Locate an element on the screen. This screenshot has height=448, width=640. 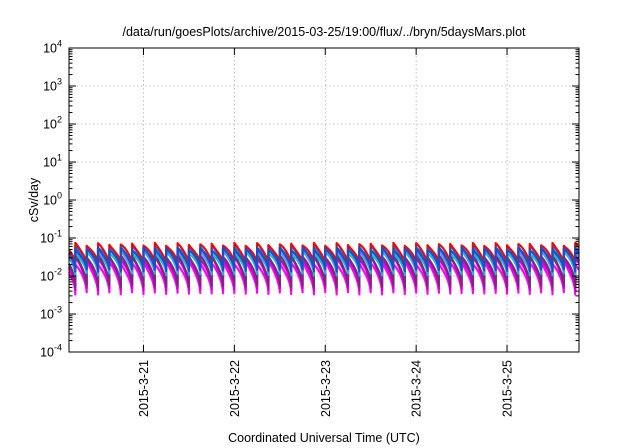
y-tick-label: 10⁻¹ is located at coordinates (51, 237).